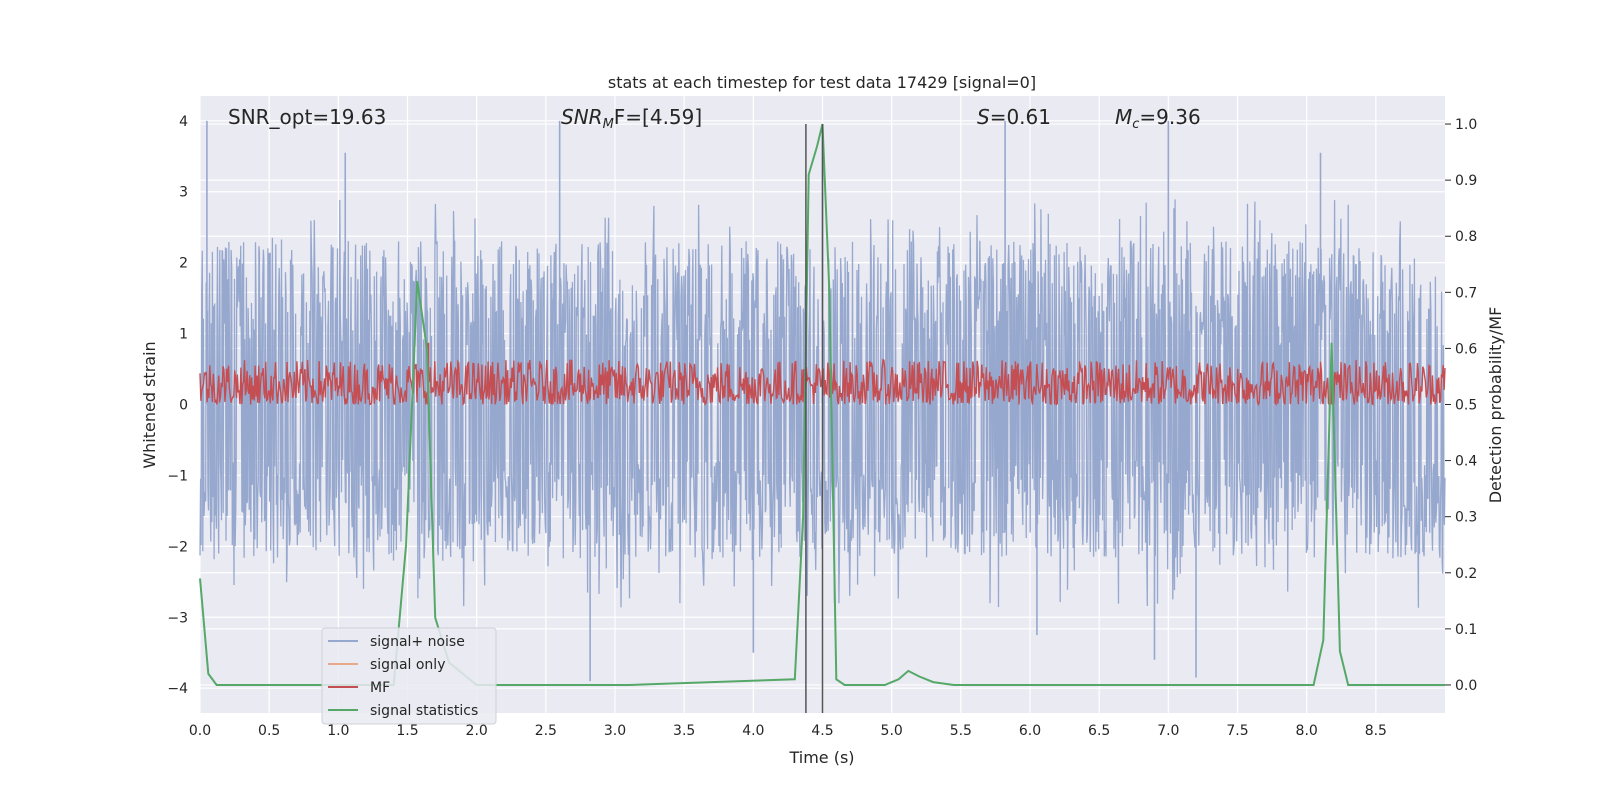 This screenshot has height=804, width=1600. What do you see at coordinates (822, 731) in the screenshot?
I see `x-tick-label: 4.5` at bounding box center [822, 731].